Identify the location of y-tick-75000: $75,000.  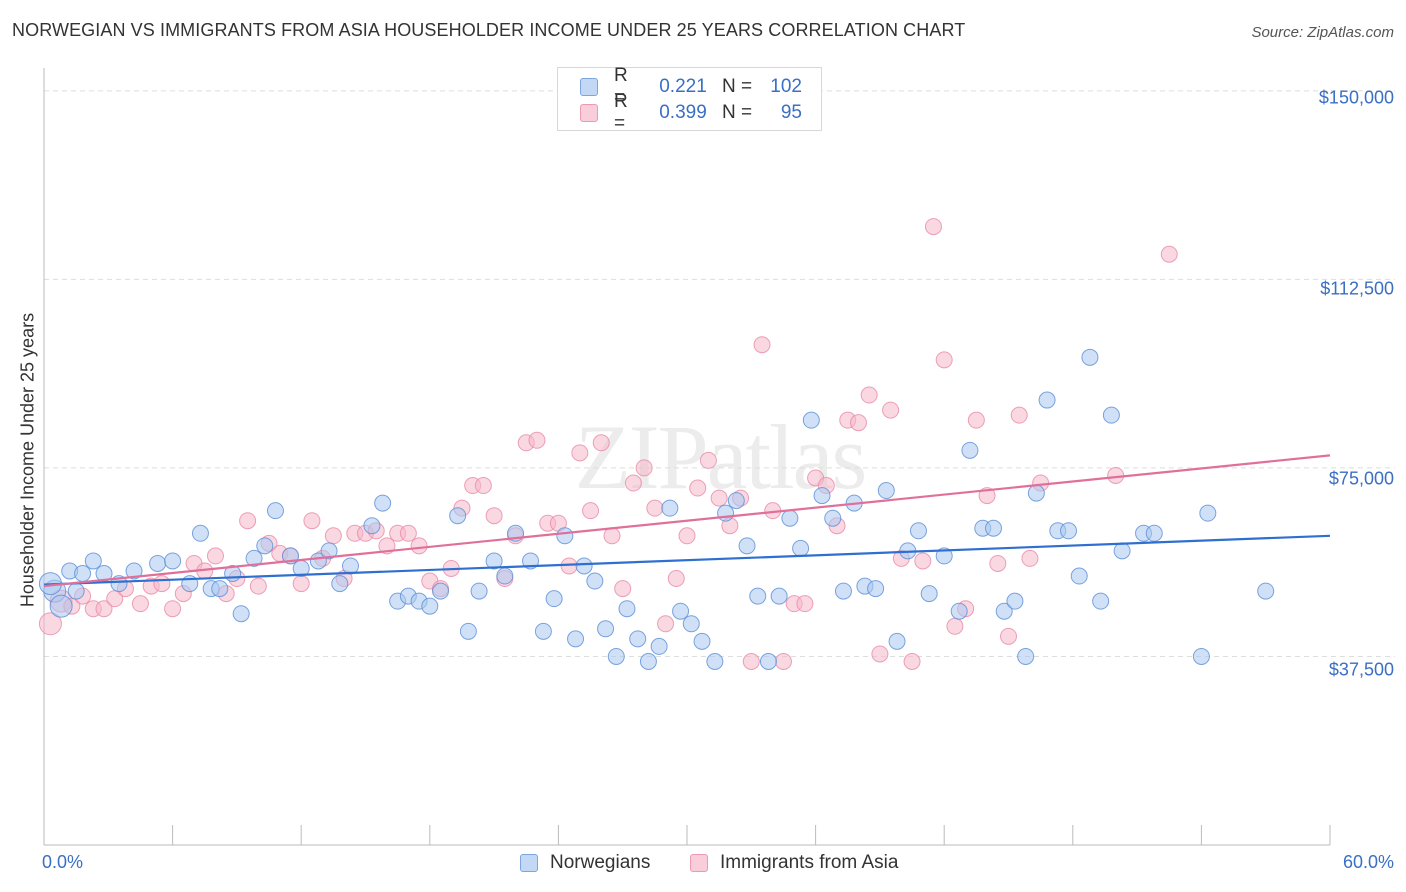
(1361, 478).